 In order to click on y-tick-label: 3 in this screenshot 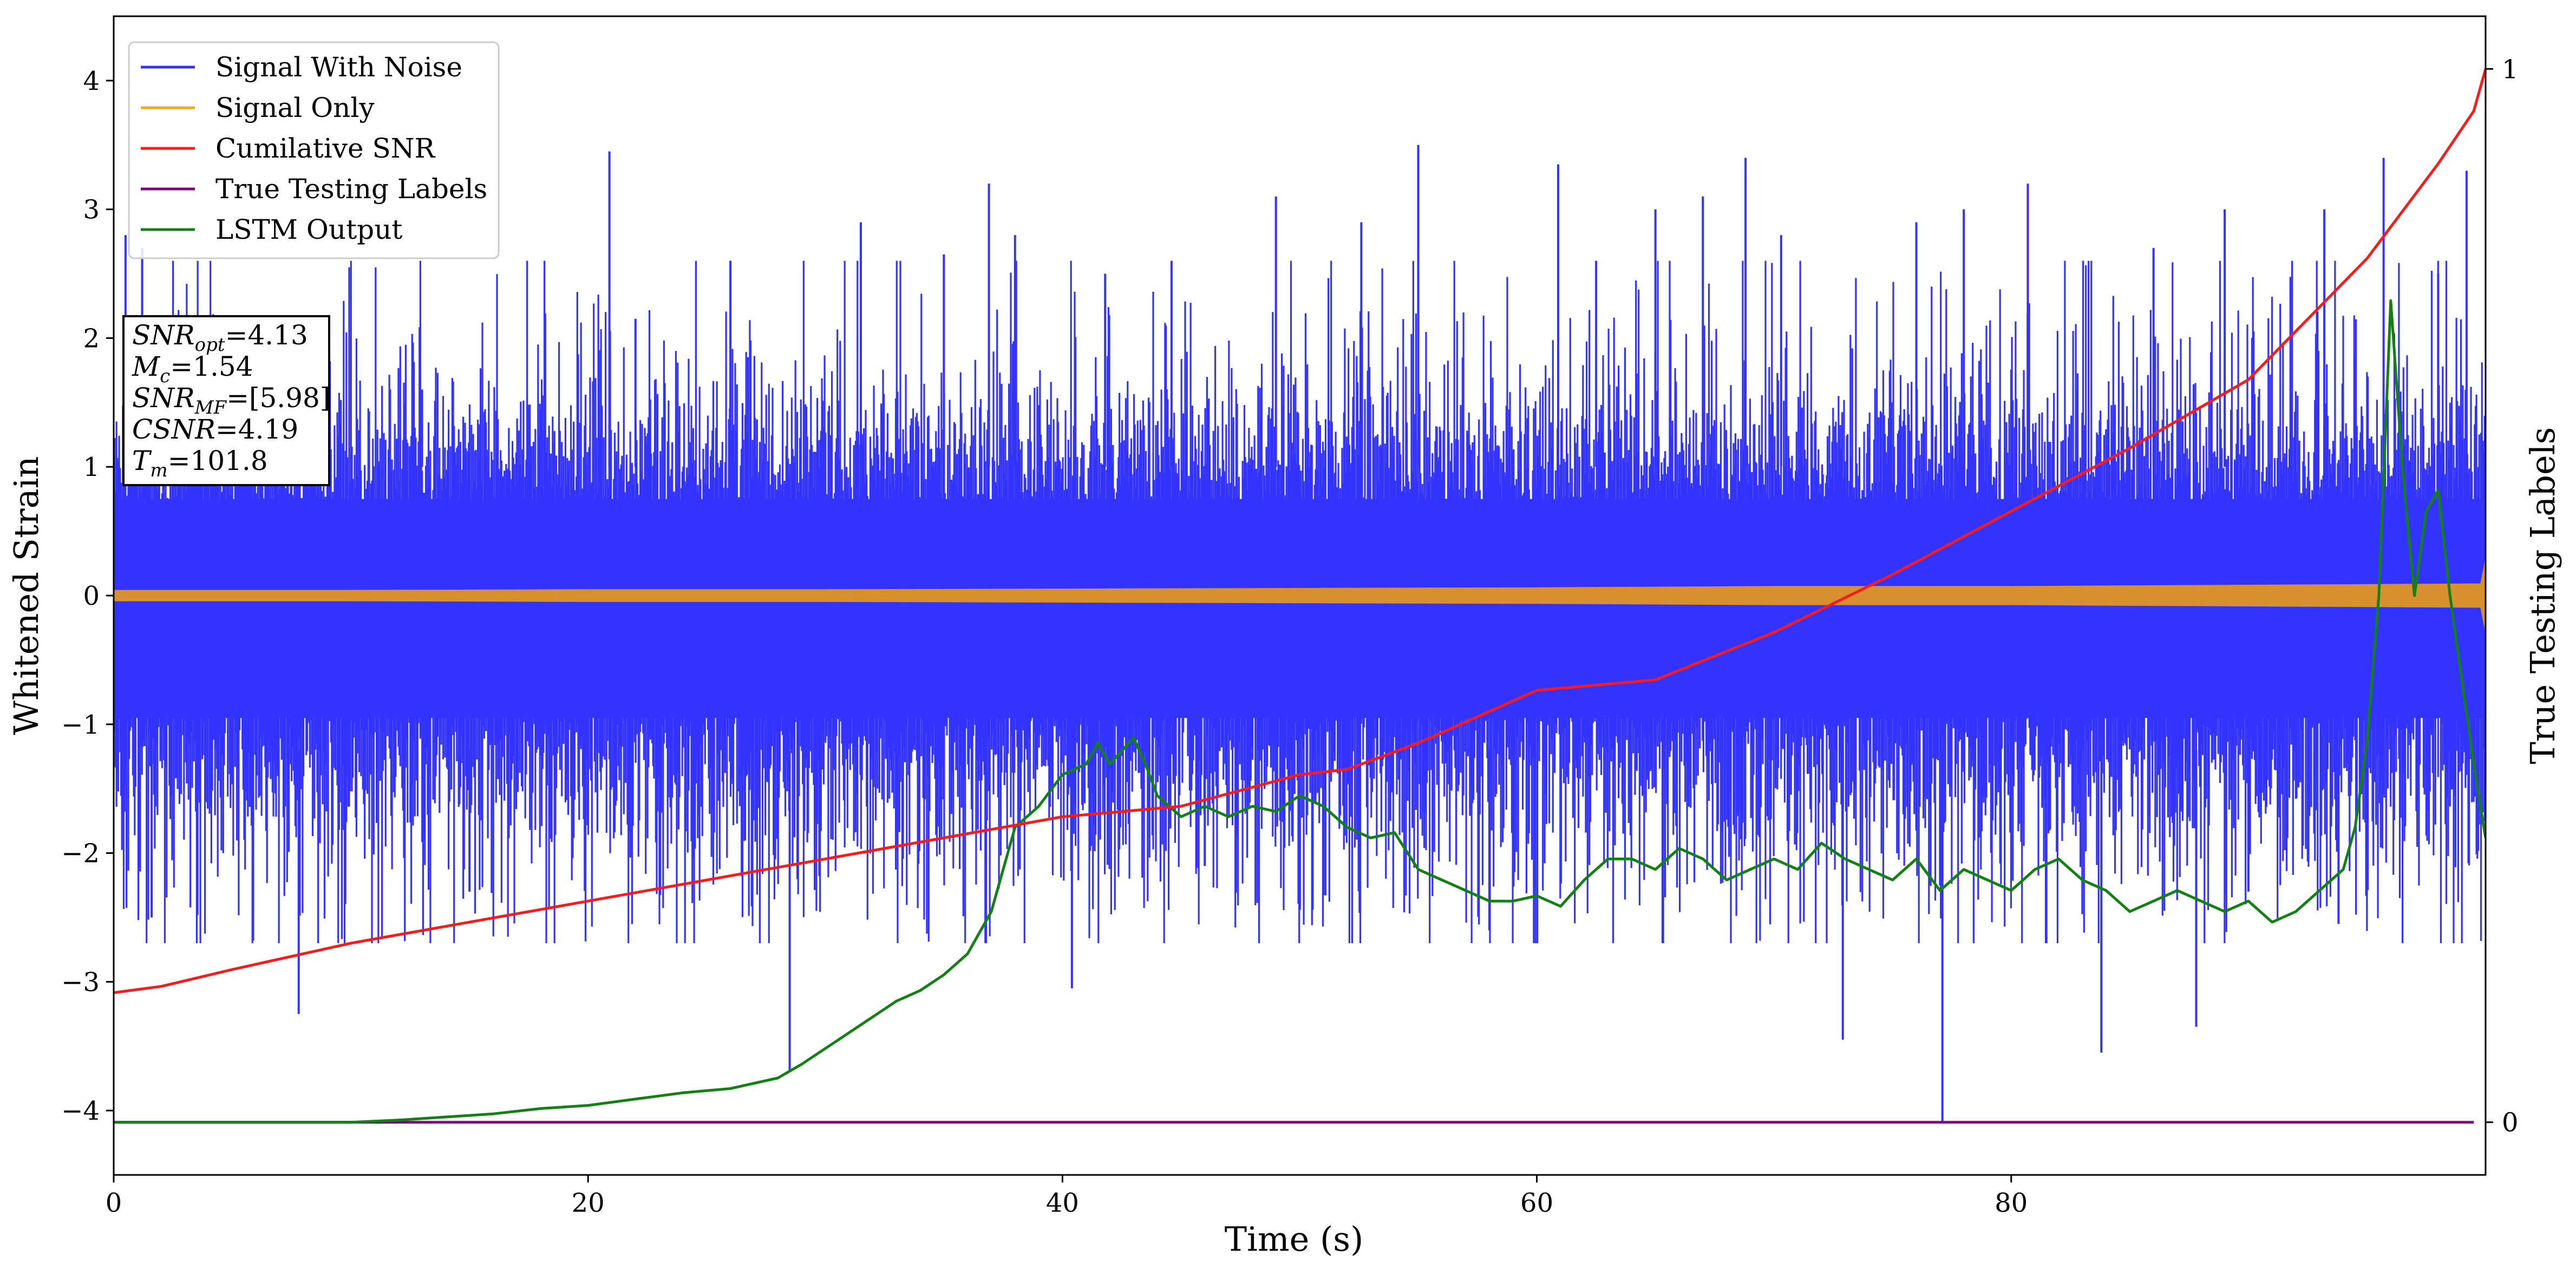, I will do `click(92, 210)`.